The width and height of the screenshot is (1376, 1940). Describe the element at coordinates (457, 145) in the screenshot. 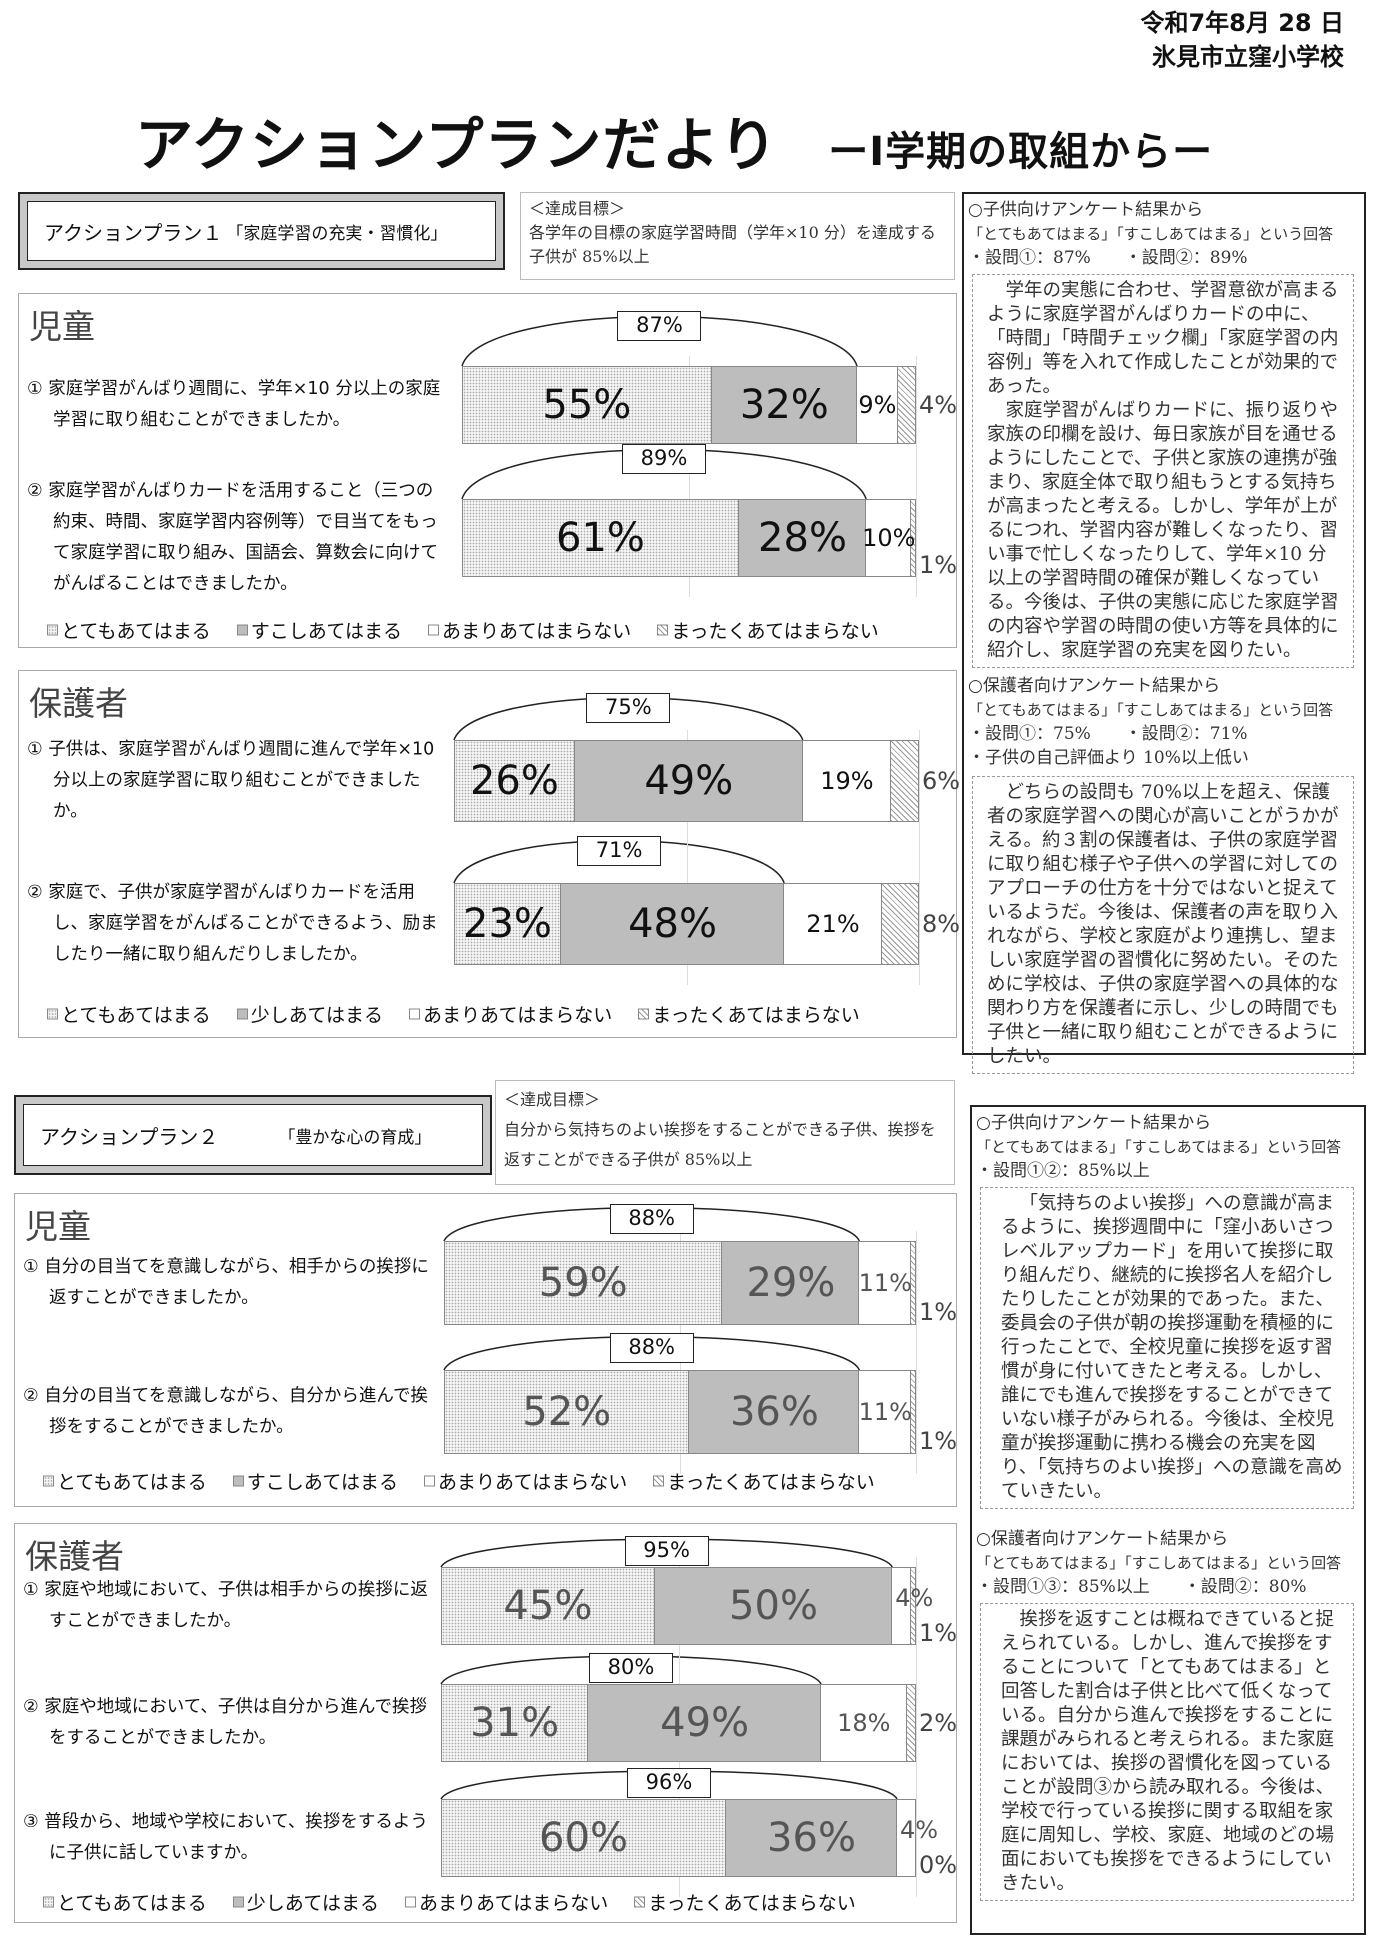

I see `title-main: アクションプランだより` at that location.